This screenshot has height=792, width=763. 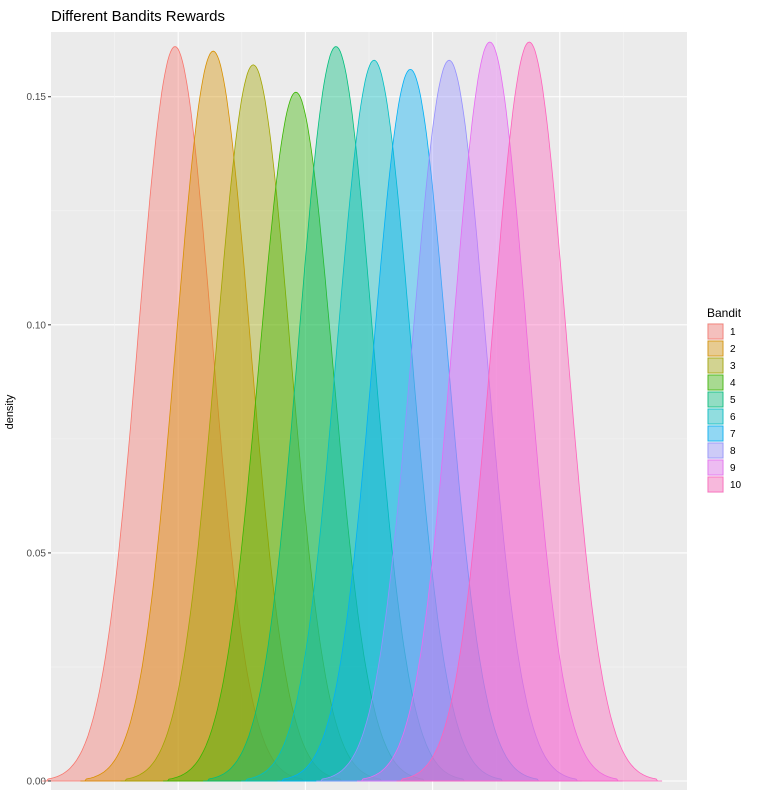 I want to click on y-tick-label: 0.10, so click(x=37, y=325).